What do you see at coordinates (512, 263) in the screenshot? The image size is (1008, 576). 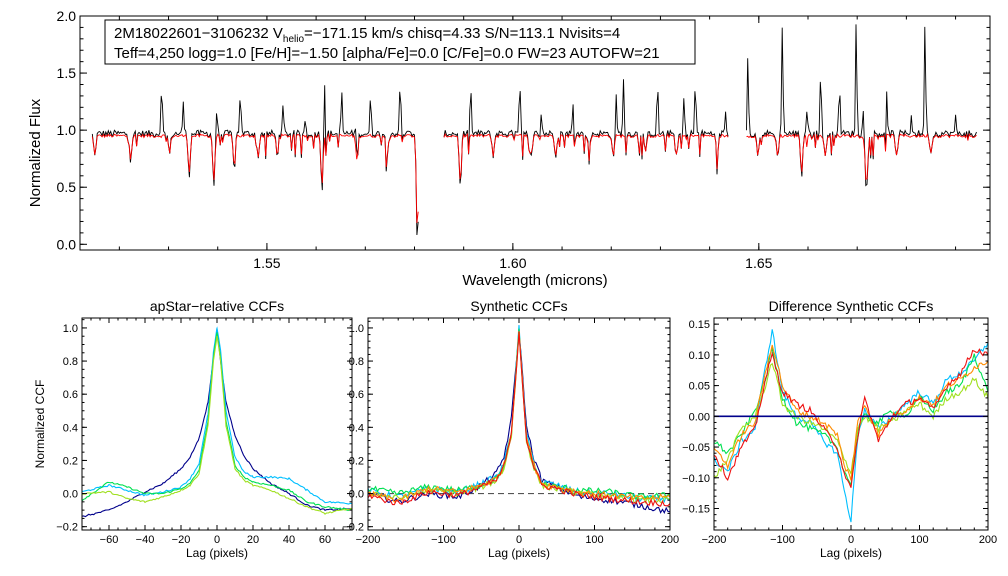 I see `x-tick-label: 1.60` at bounding box center [512, 263].